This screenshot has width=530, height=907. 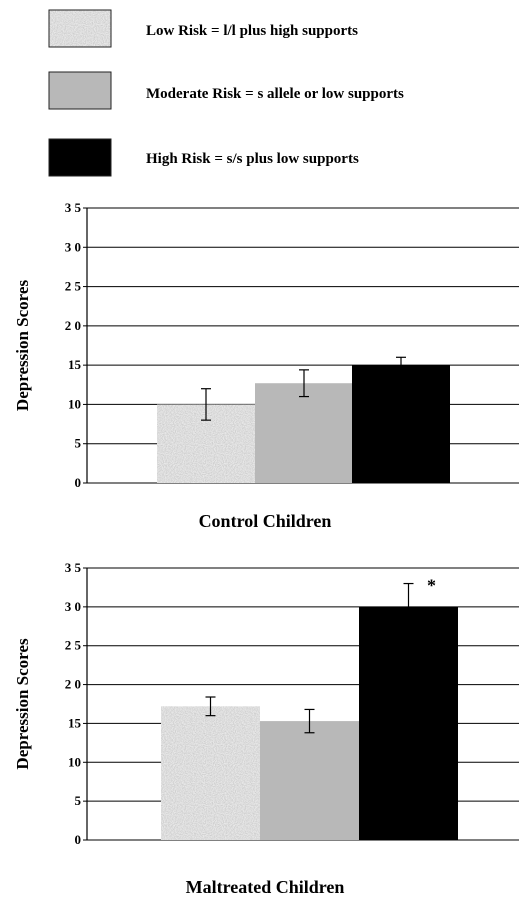 What do you see at coordinates (80, 28) in the screenshot?
I see `legend-swatch-low-risk` at bounding box center [80, 28].